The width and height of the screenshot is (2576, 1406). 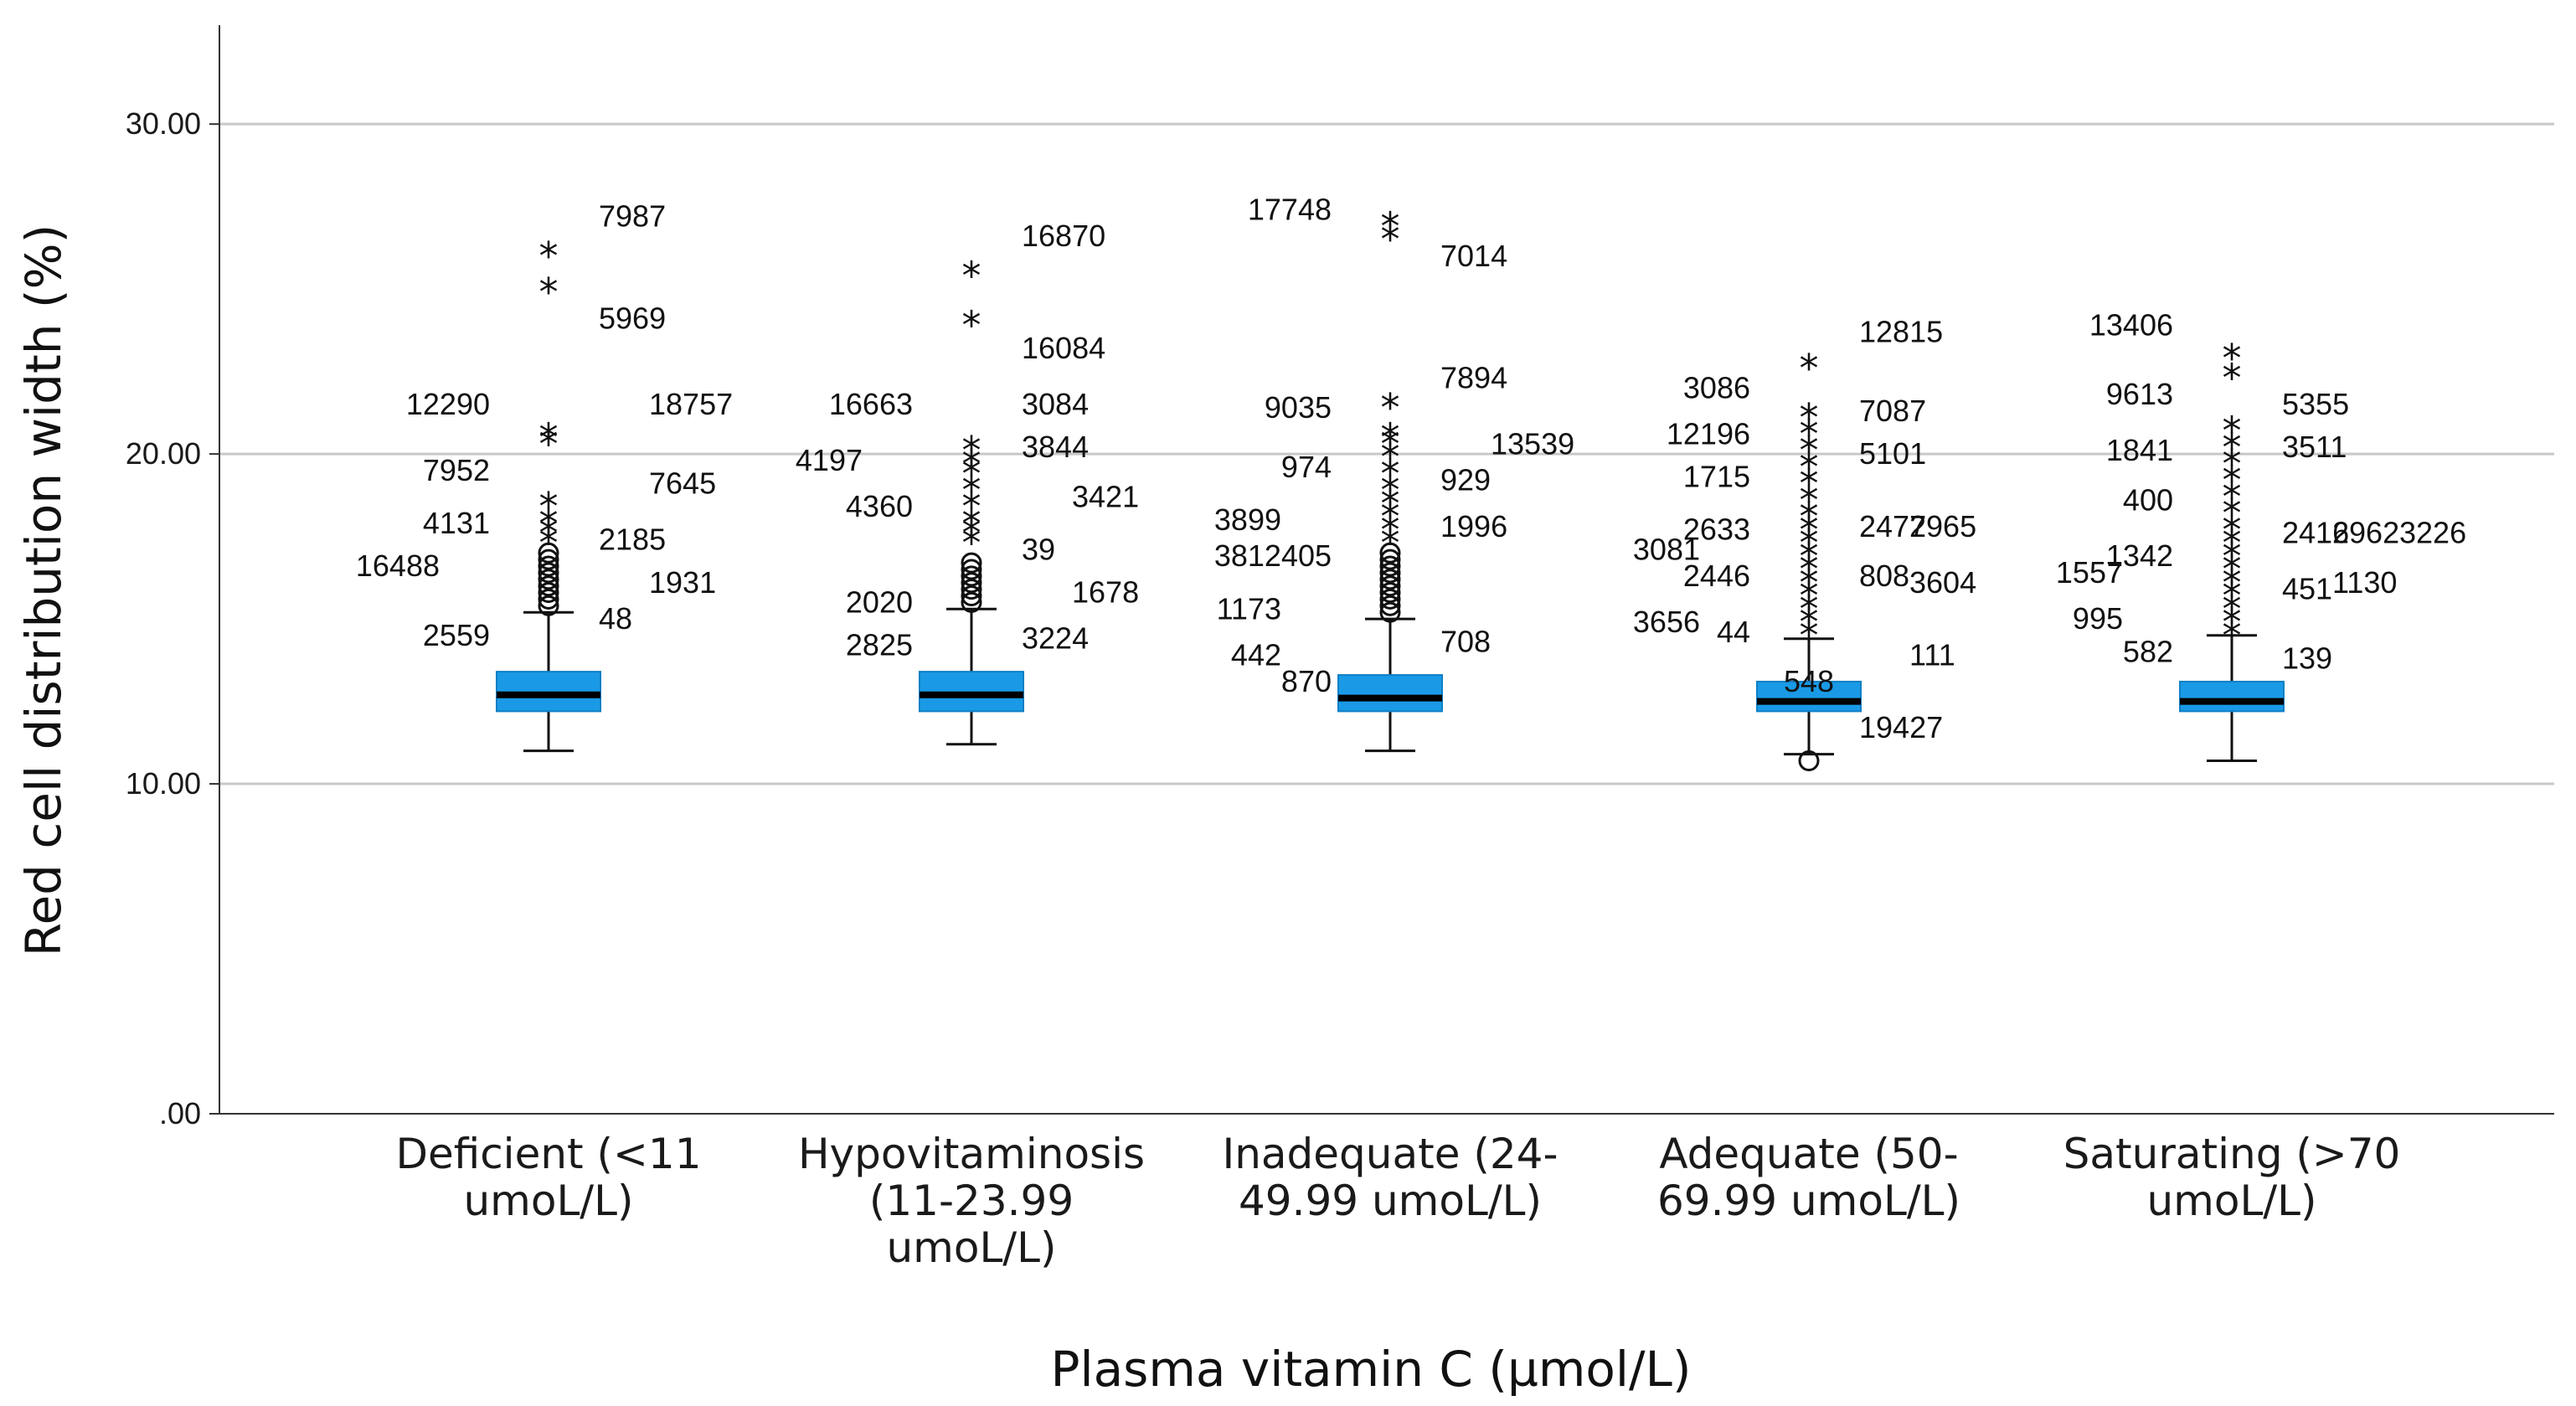 What do you see at coordinates (2139, 394) in the screenshot?
I see `outlier-case-label: 9613` at bounding box center [2139, 394].